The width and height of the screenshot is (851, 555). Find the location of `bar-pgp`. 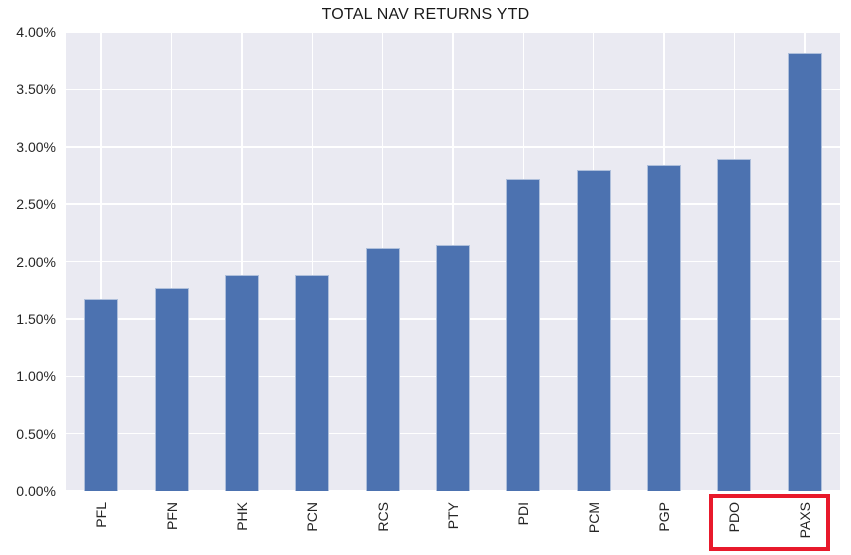

bar-pgp is located at coordinates (664, 328).